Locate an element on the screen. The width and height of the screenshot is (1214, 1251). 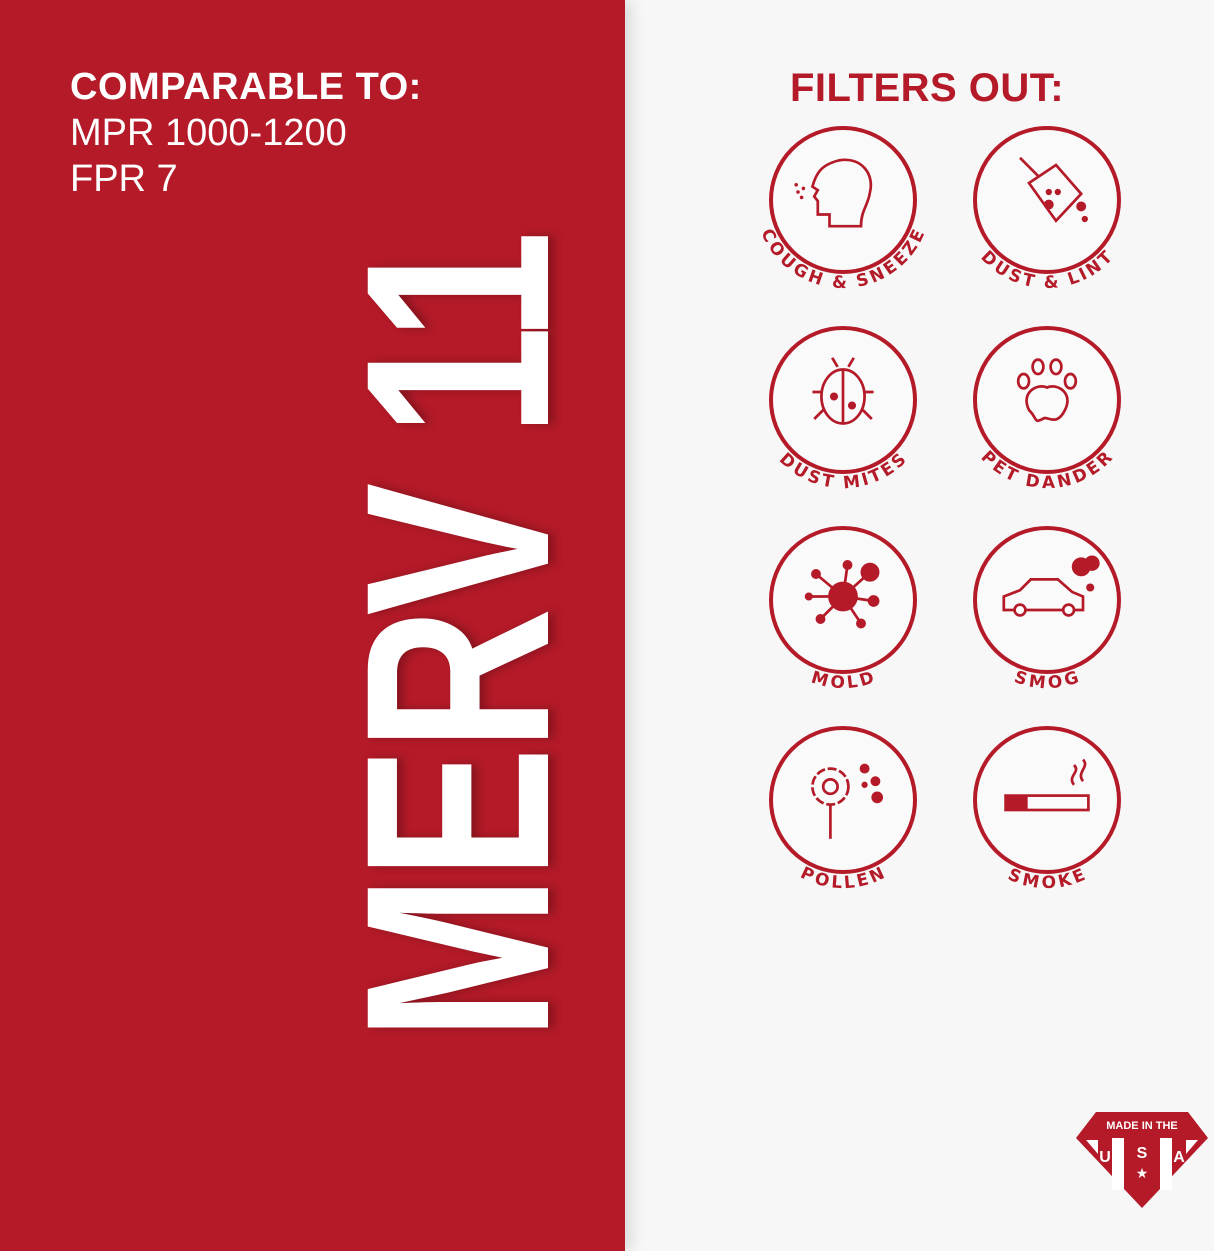
badge-letter: S is located at coordinates (1142, 1153).